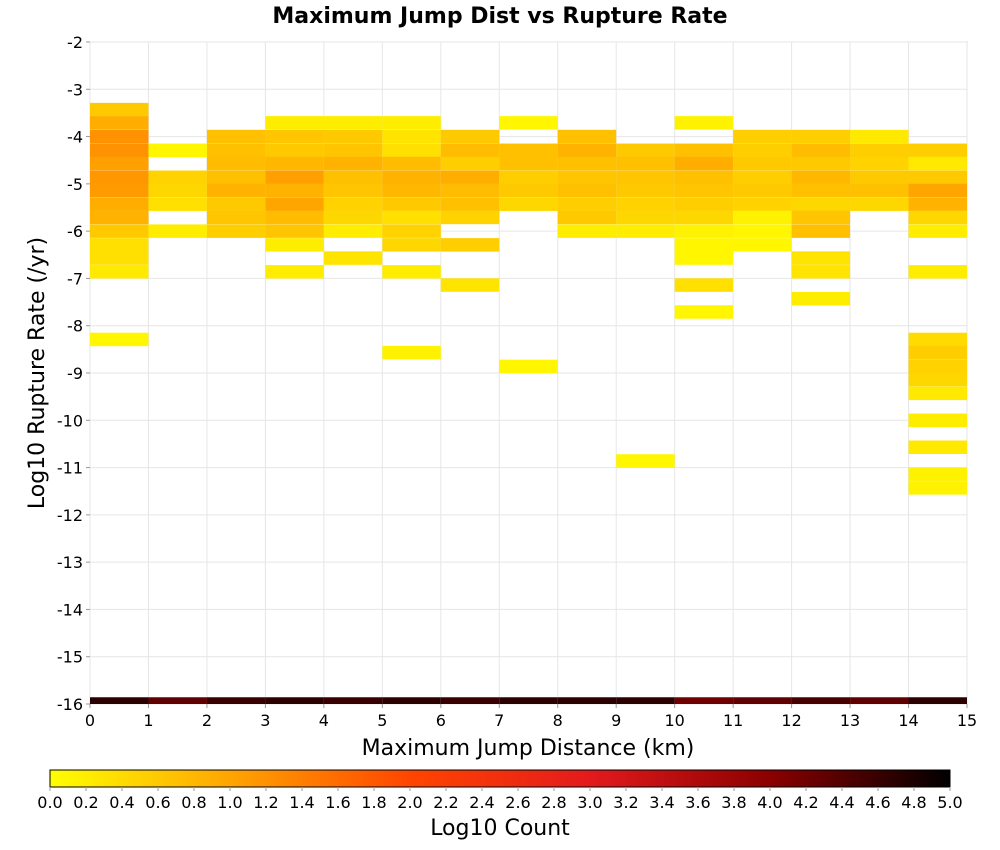 This screenshot has height=850, width=1000. What do you see at coordinates (616, 720) in the screenshot?
I see `x-tick-label: 9` at bounding box center [616, 720].